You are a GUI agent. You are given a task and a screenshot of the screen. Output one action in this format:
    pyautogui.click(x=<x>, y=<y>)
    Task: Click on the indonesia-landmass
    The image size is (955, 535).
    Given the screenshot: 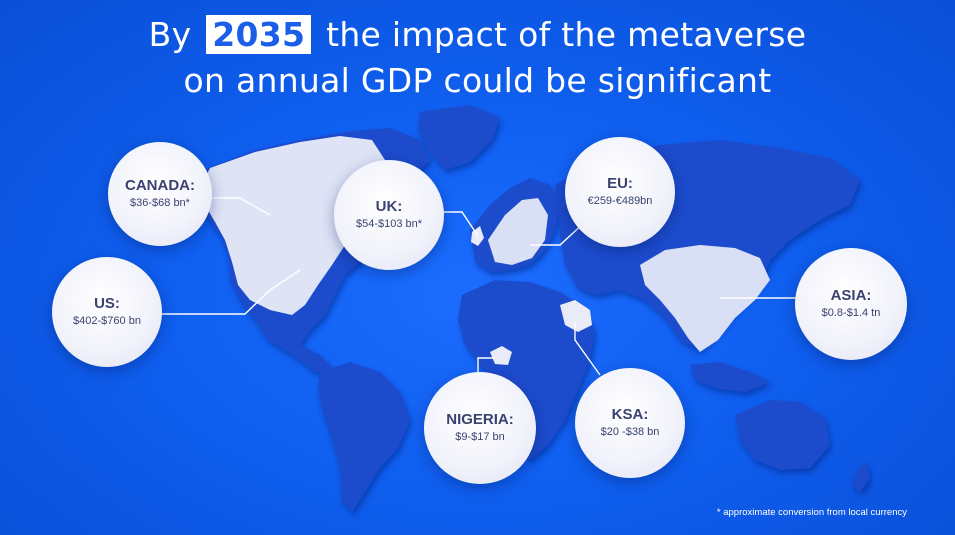 What is the action you would take?
    pyautogui.click(x=730, y=377)
    